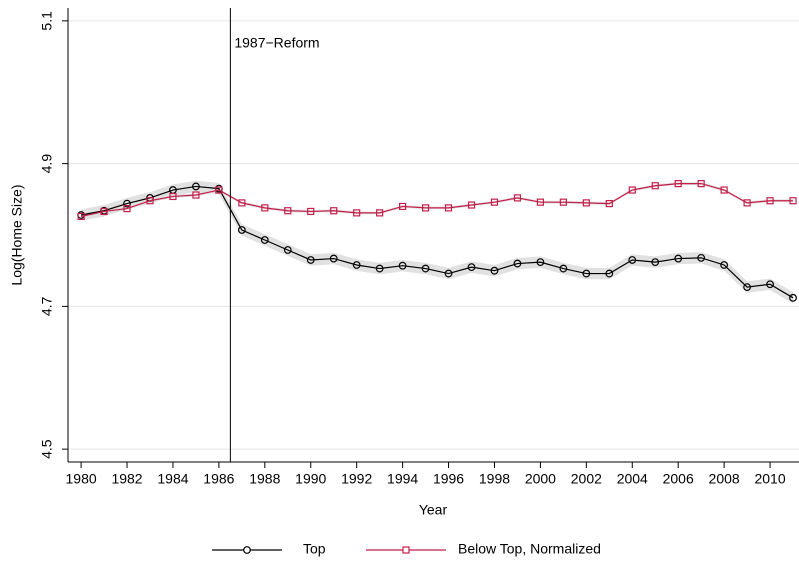 The height and width of the screenshot is (567, 799). Describe the element at coordinates (17, 234) in the screenshot. I see `y-axis-label: Log(Home Size)` at that location.